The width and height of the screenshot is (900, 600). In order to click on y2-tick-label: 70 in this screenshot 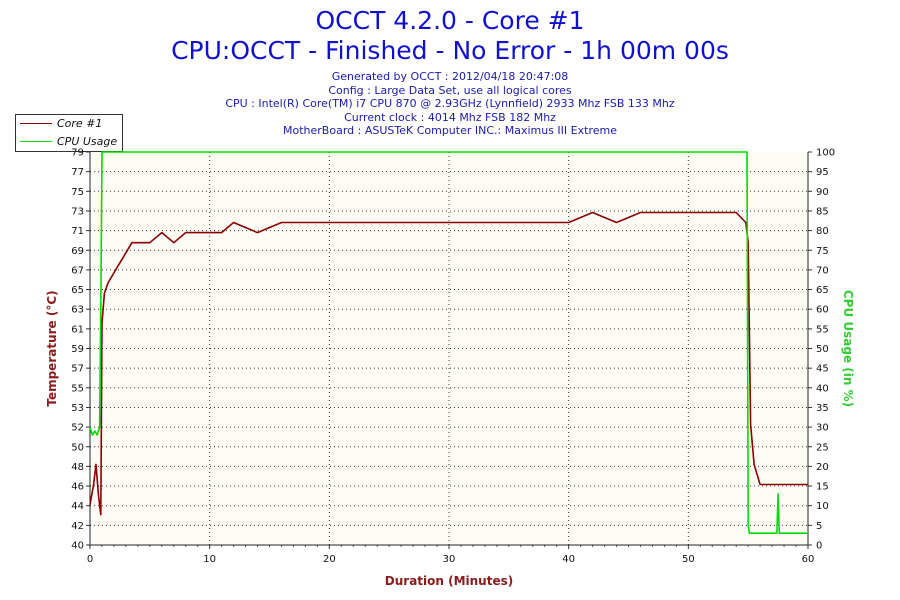, I will do `click(822, 270)`.